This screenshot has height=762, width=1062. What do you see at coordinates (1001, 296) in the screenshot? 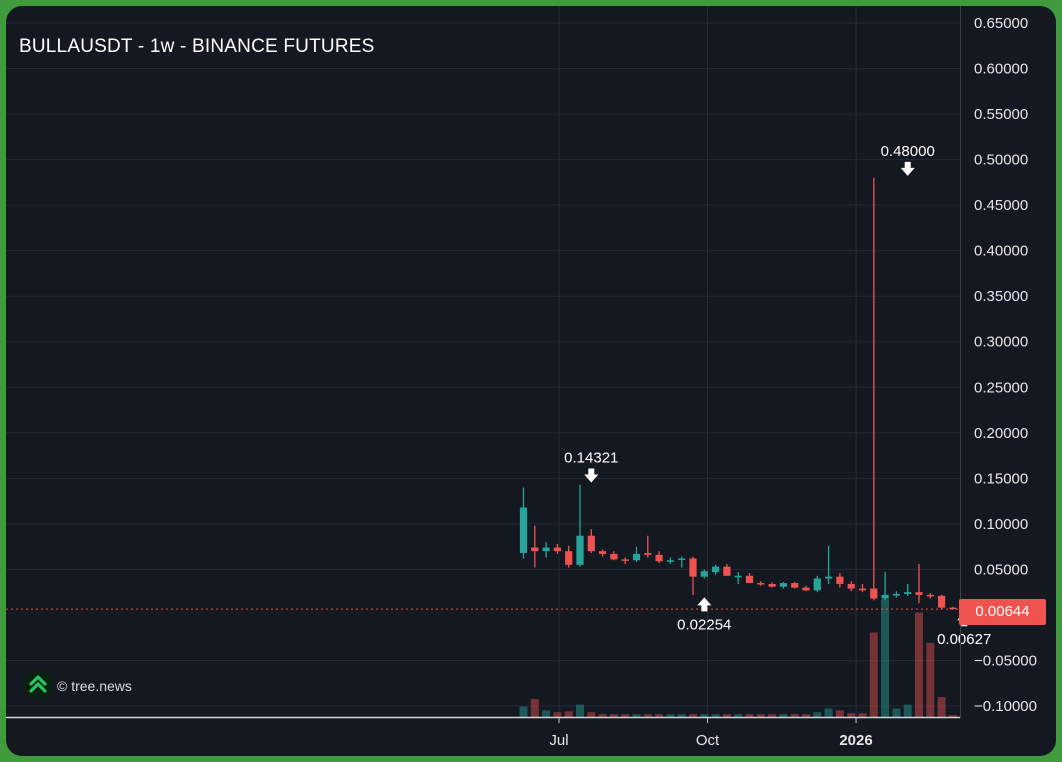
I see `y-tick-label: 0.35000` at bounding box center [1001, 296].